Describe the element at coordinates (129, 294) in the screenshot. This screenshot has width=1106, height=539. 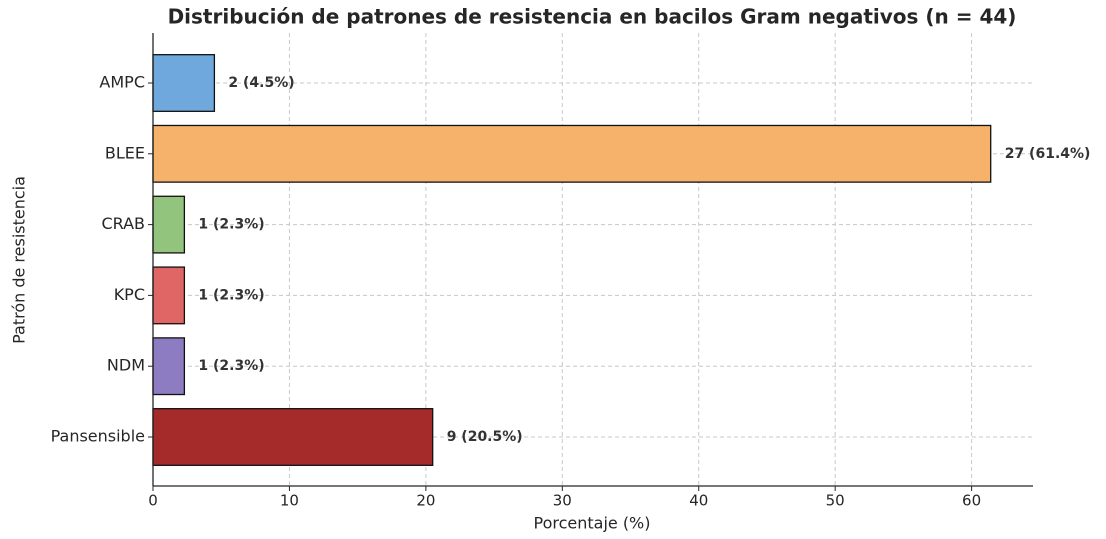
I see `y-tick-label: KPC` at that location.